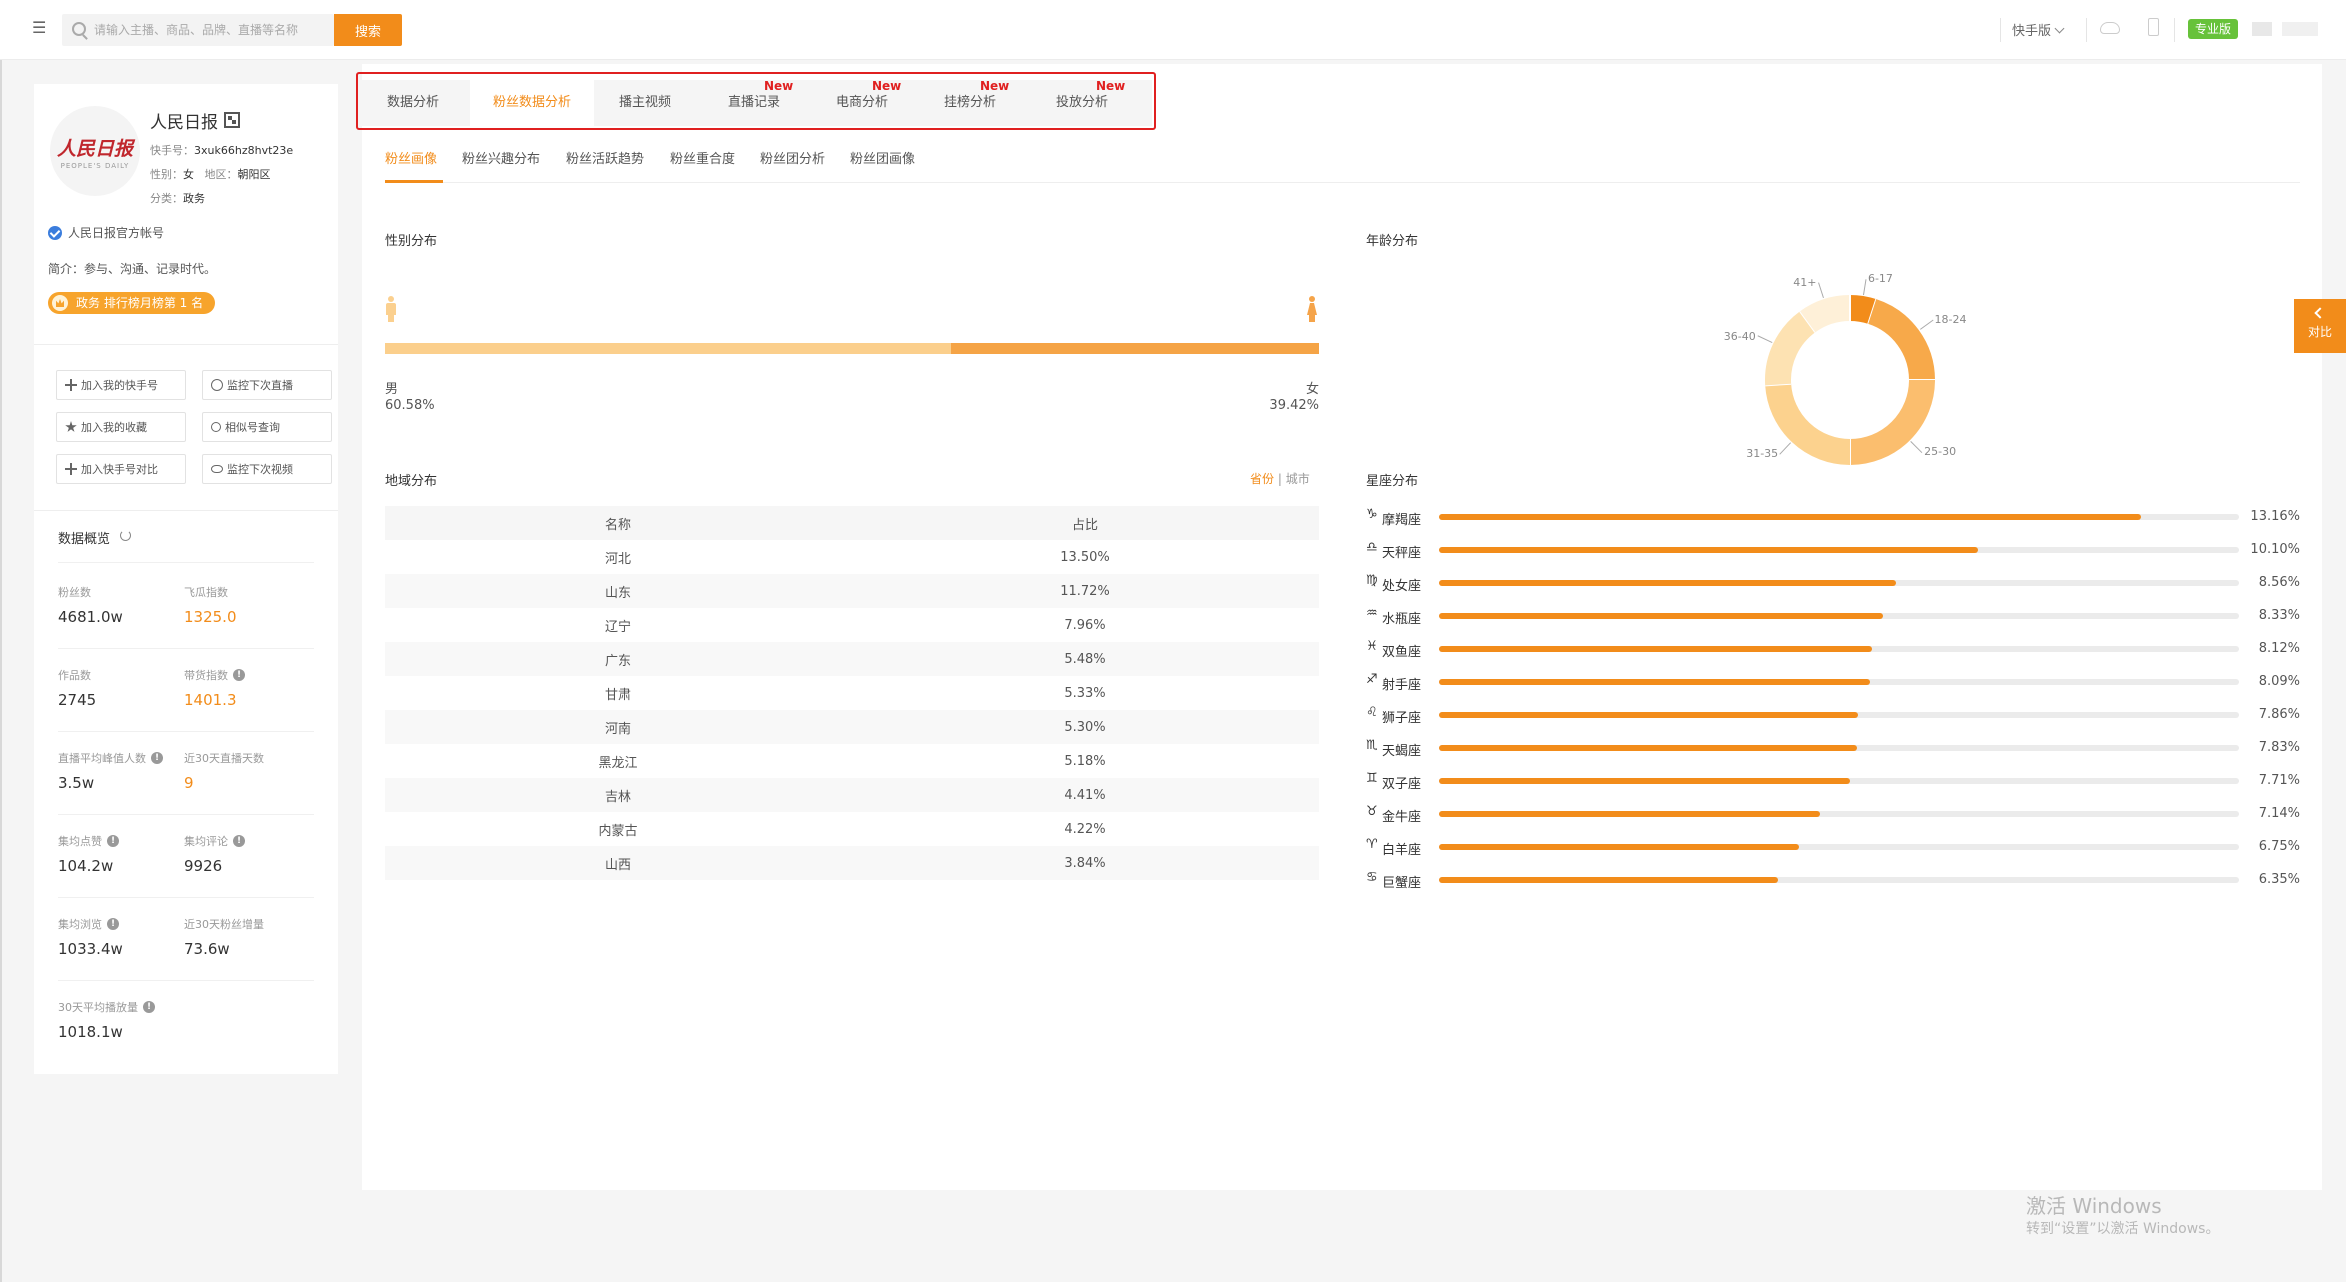 The image size is (2346, 1282). What do you see at coordinates (1392, 481) in the screenshot?
I see `constellation-title: 星座分布` at bounding box center [1392, 481].